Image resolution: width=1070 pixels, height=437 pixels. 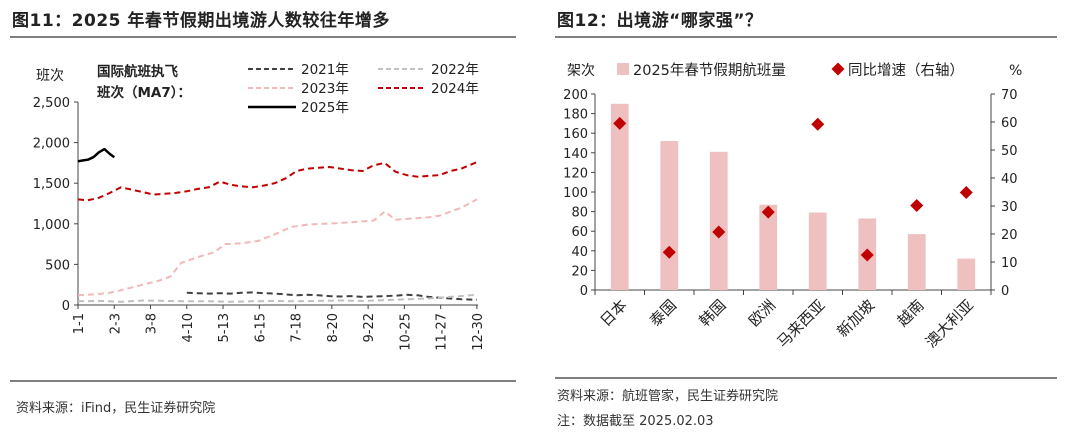 What do you see at coordinates (1005, 291) in the screenshot?
I see `y2-tick-label: 0` at bounding box center [1005, 291].